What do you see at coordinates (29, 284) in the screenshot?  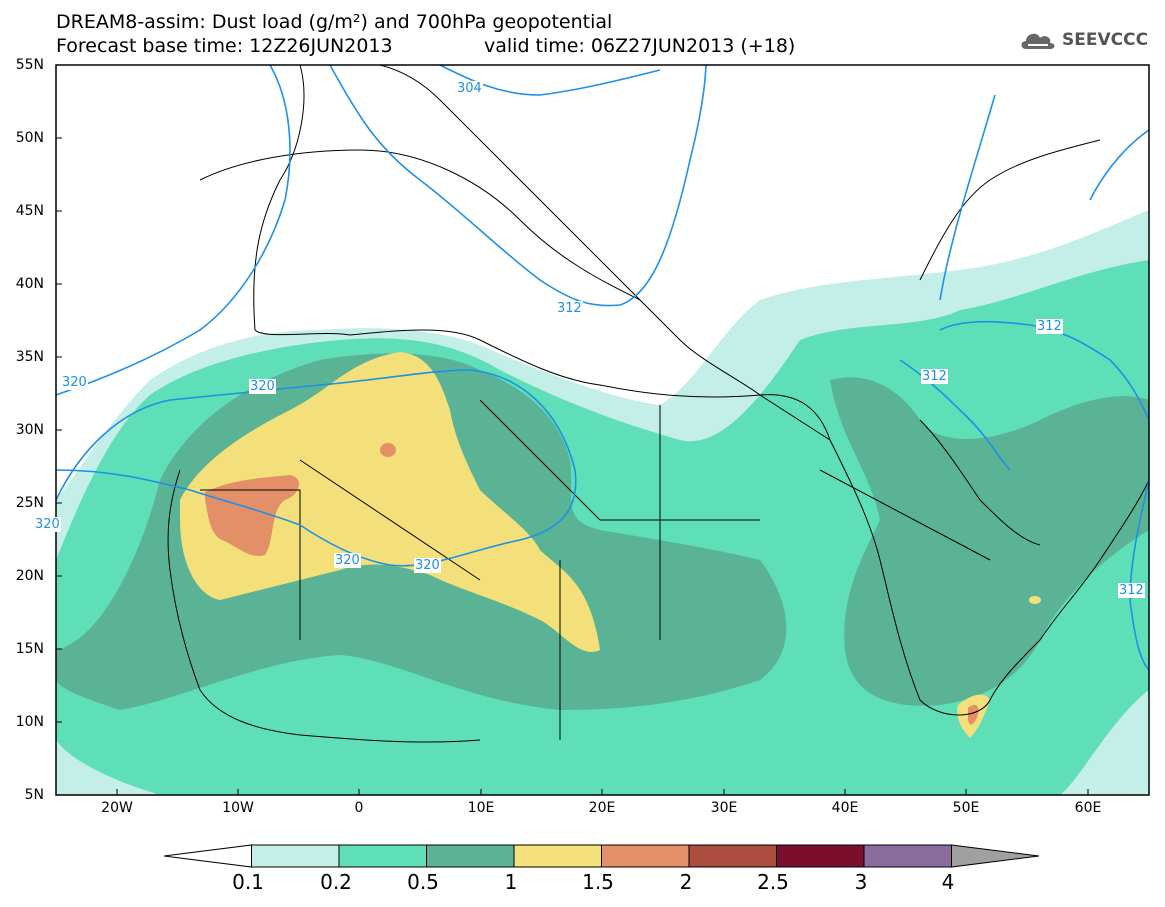 I see `lat-label: 40N` at bounding box center [29, 284].